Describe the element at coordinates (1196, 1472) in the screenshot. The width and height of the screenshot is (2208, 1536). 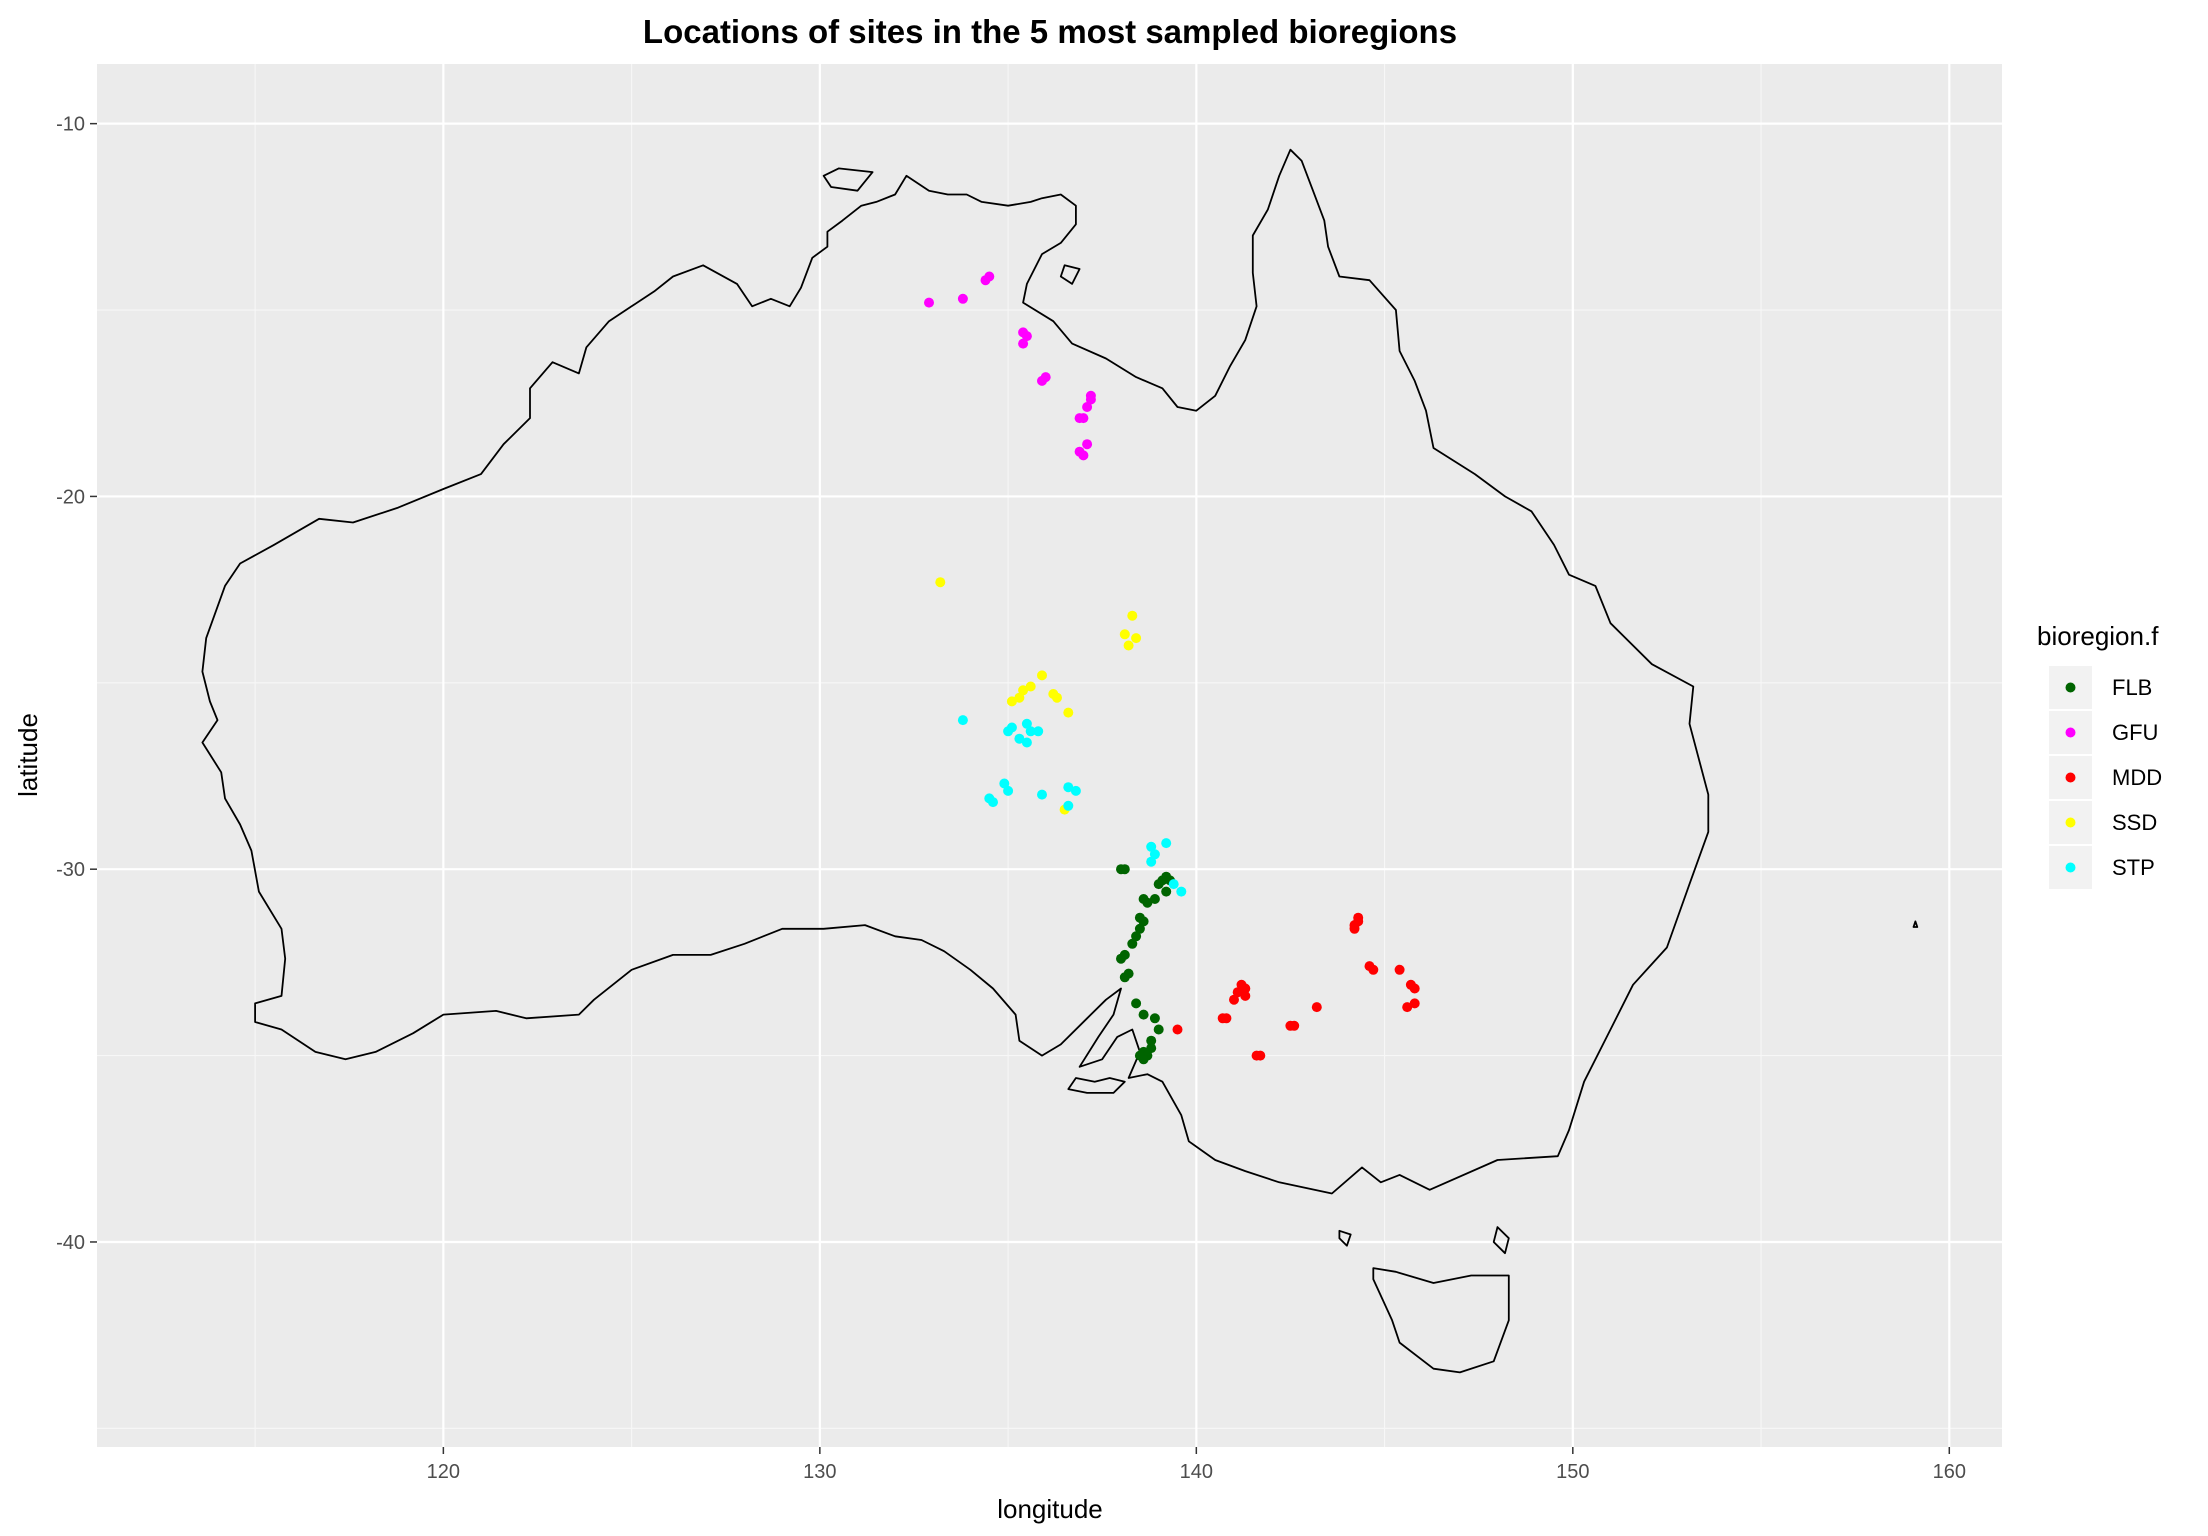
I see `x-tick-label: 140` at that location.